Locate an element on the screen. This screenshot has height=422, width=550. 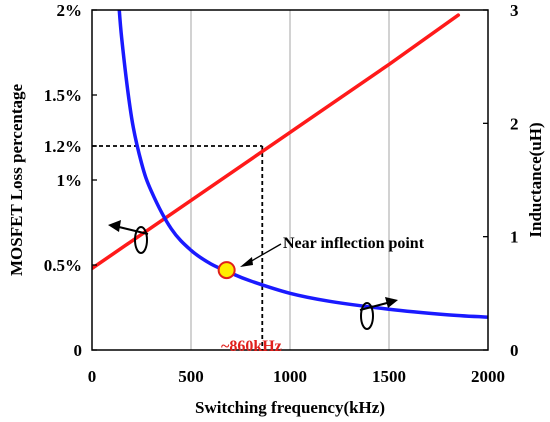
x-tick-label: 1000 is located at coordinates (290, 376).